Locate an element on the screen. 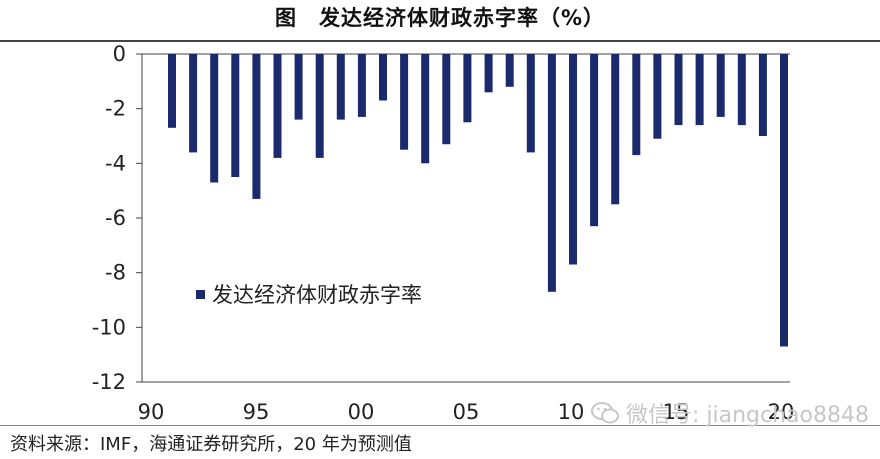  y-tick-label: -10 is located at coordinates (109, 327).